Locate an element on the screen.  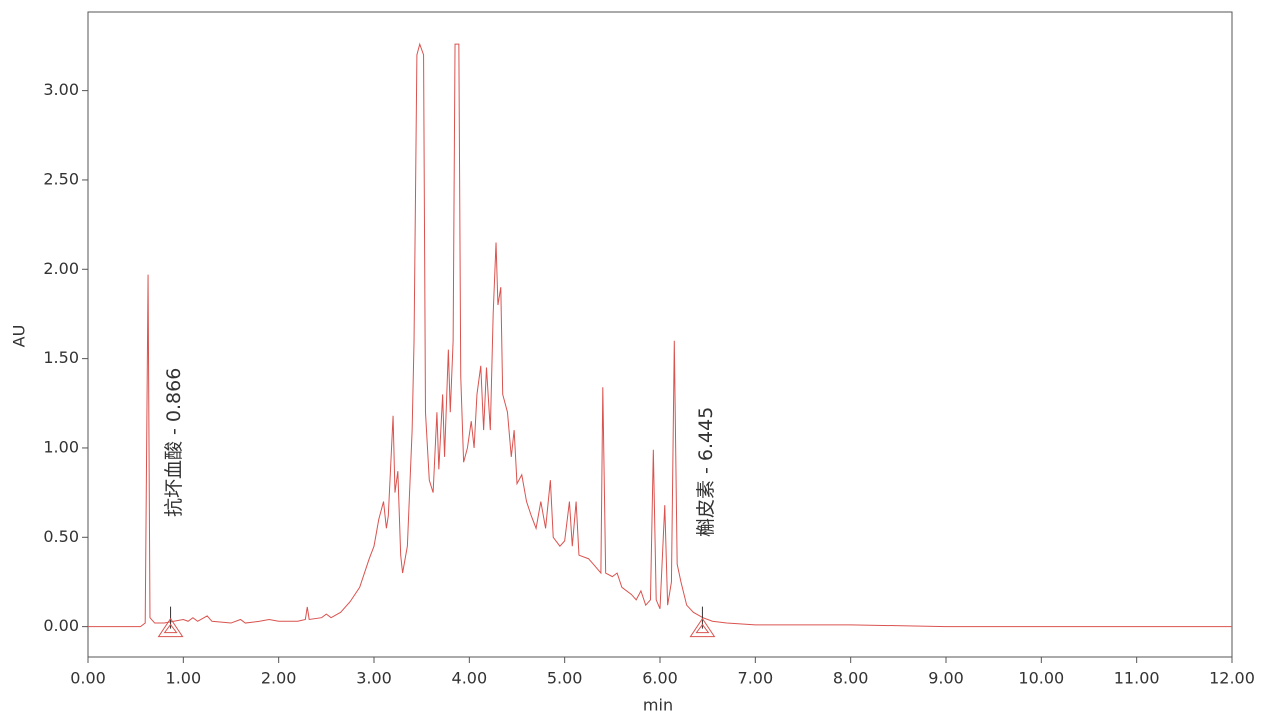
peak-label: 槲皮素 - 6.445 is located at coordinates (706, 472).